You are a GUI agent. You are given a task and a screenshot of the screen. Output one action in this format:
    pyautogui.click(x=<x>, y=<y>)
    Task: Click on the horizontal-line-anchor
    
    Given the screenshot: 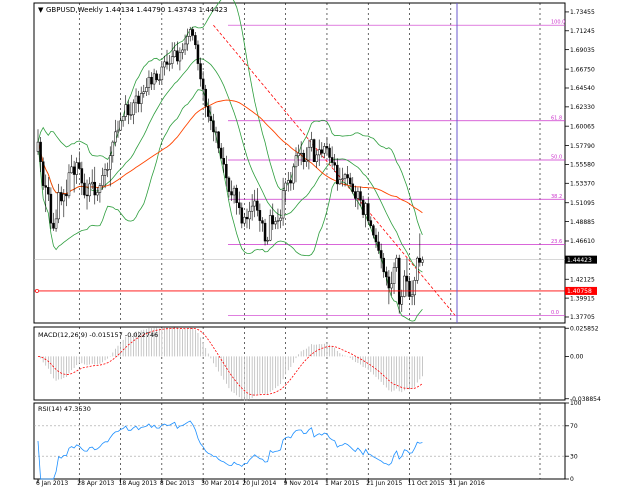 What is the action you would take?
    pyautogui.click(x=37, y=290)
    